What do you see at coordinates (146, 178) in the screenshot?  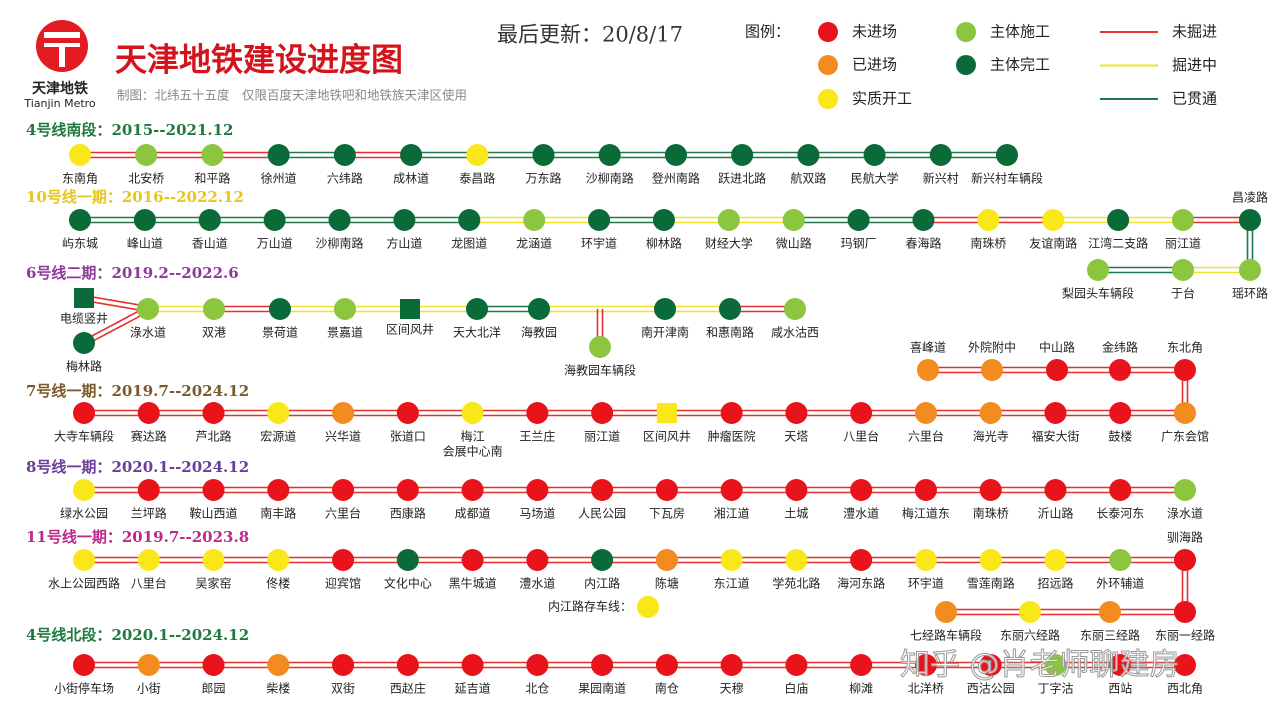 I see `station-label: 北安桥` at bounding box center [146, 178].